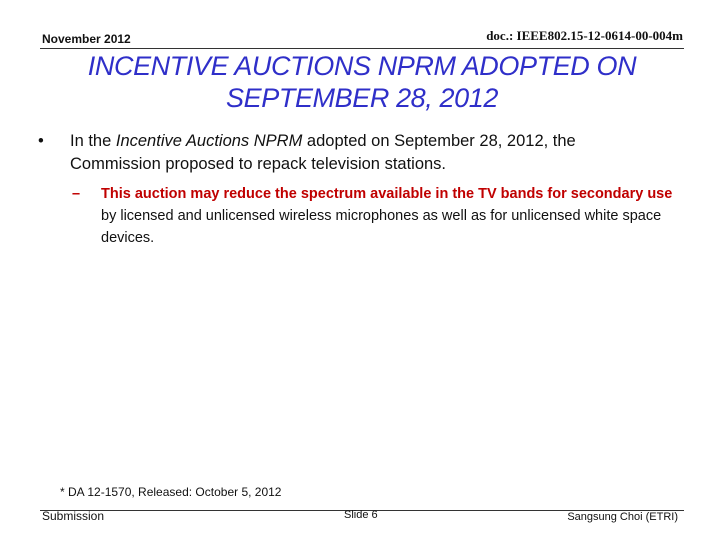 This screenshot has height=540, width=720. Describe the element at coordinates (362, 66) in the screenshot. I see `slide-title-line1: INCENTIVE AUCTIONS NPRM ADOPTED ON` at that location.